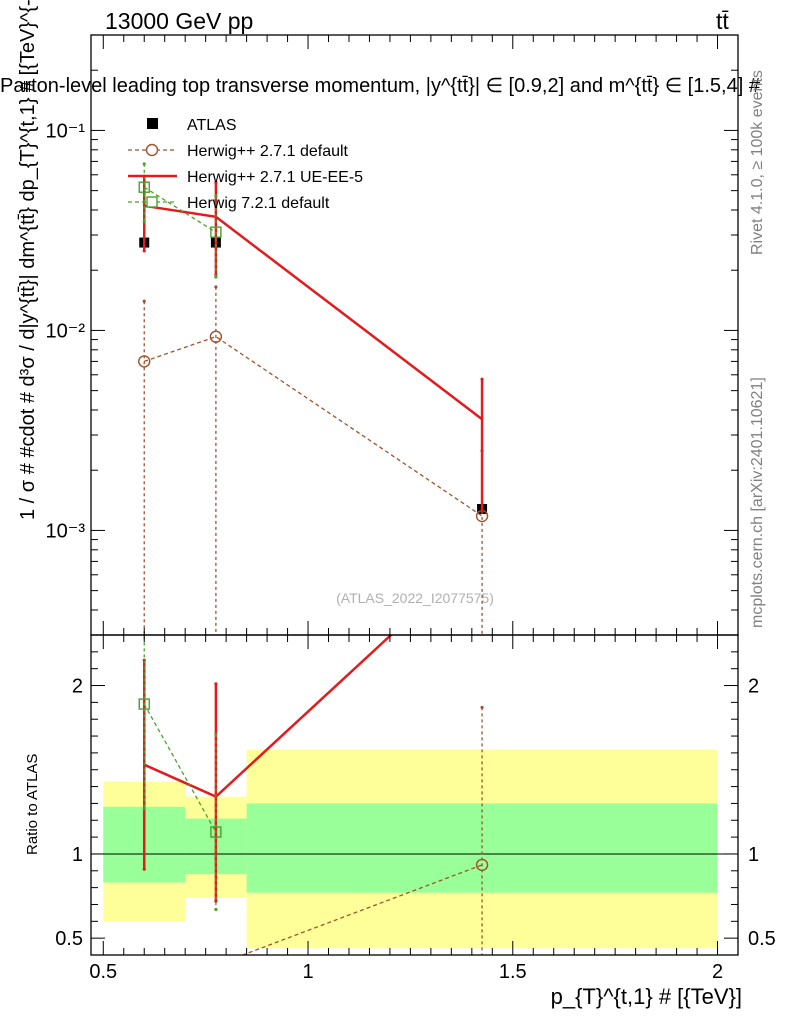  What do you see at coordinates (275, 177) in the screenshot?
I see `legend-label-2: Herwig++ 2.7.1 UE-EE-5` at bounding box center [275, 177].